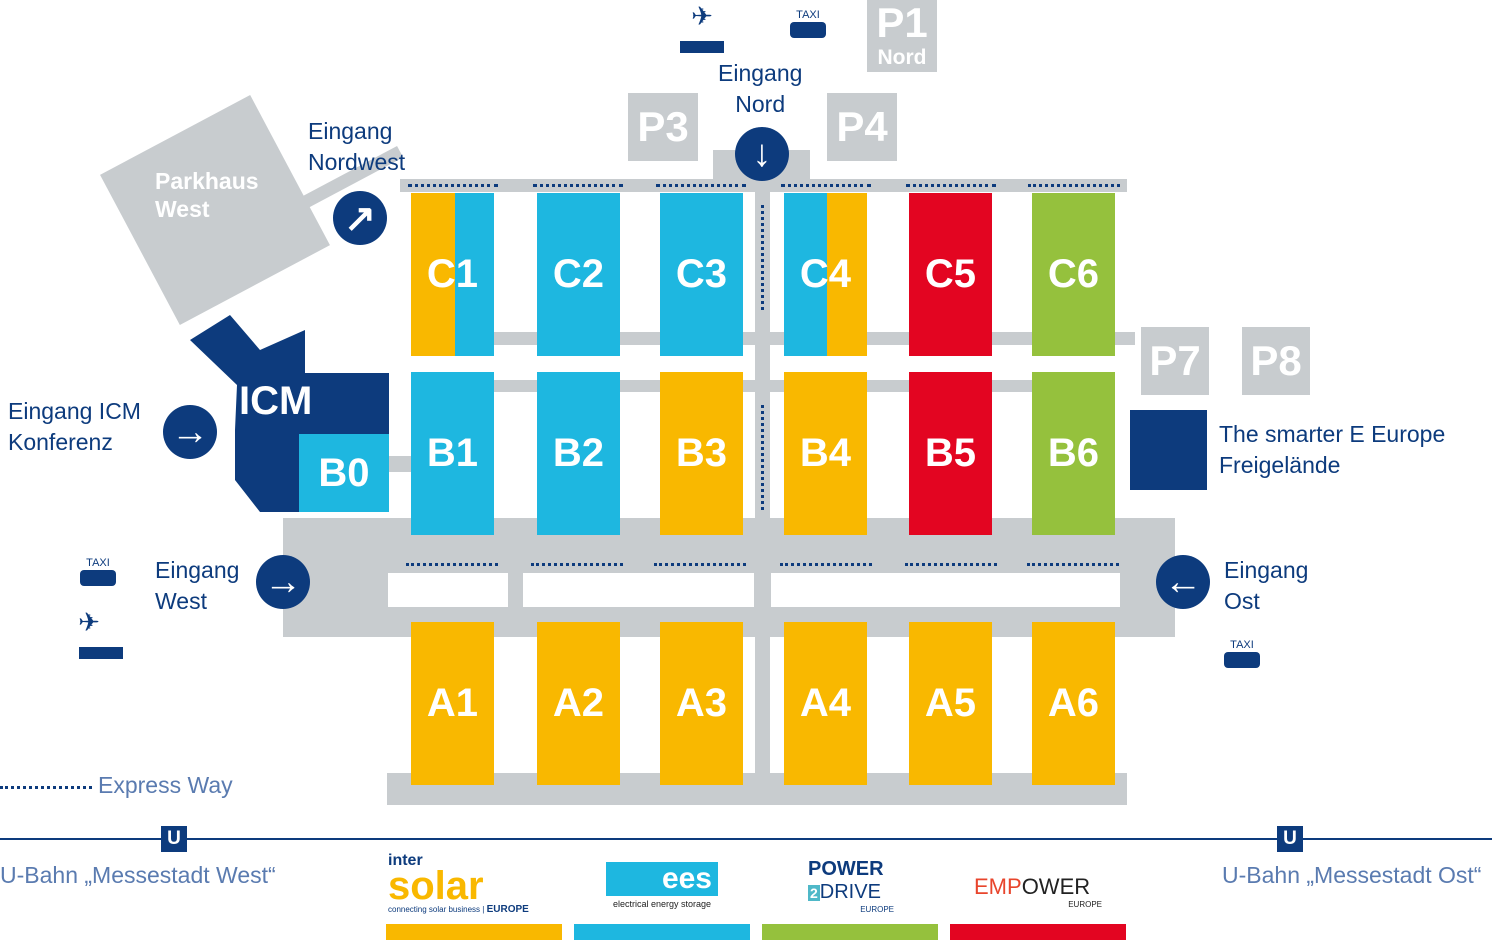 This screenshot has width=1500, height=940. Describe the element at coordinates (1175, 361) in the screenshot. I see `parking-p7: P7` at that location.